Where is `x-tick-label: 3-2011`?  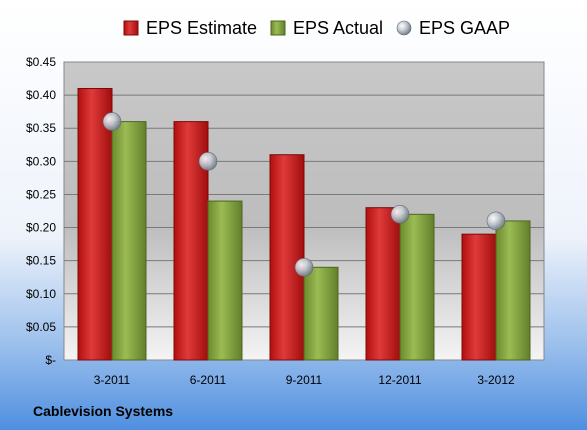 x-tick-label: 3-2011 is located at coordinates (112, 380).